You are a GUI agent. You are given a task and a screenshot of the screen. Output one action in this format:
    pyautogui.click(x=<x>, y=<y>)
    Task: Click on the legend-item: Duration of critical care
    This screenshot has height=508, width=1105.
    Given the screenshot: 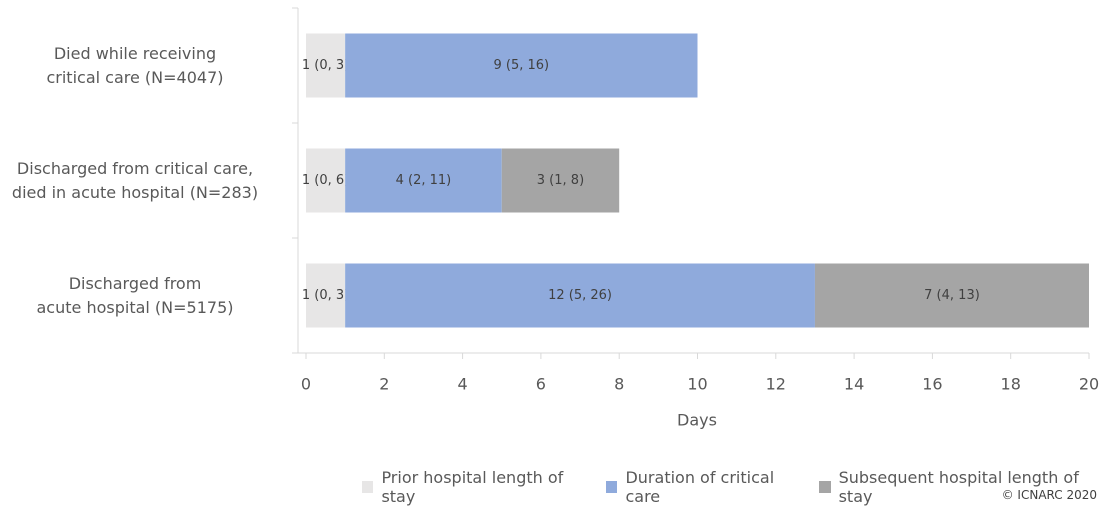 What is the action you would take?
    pyautogui.click(x=705, y=487)
    